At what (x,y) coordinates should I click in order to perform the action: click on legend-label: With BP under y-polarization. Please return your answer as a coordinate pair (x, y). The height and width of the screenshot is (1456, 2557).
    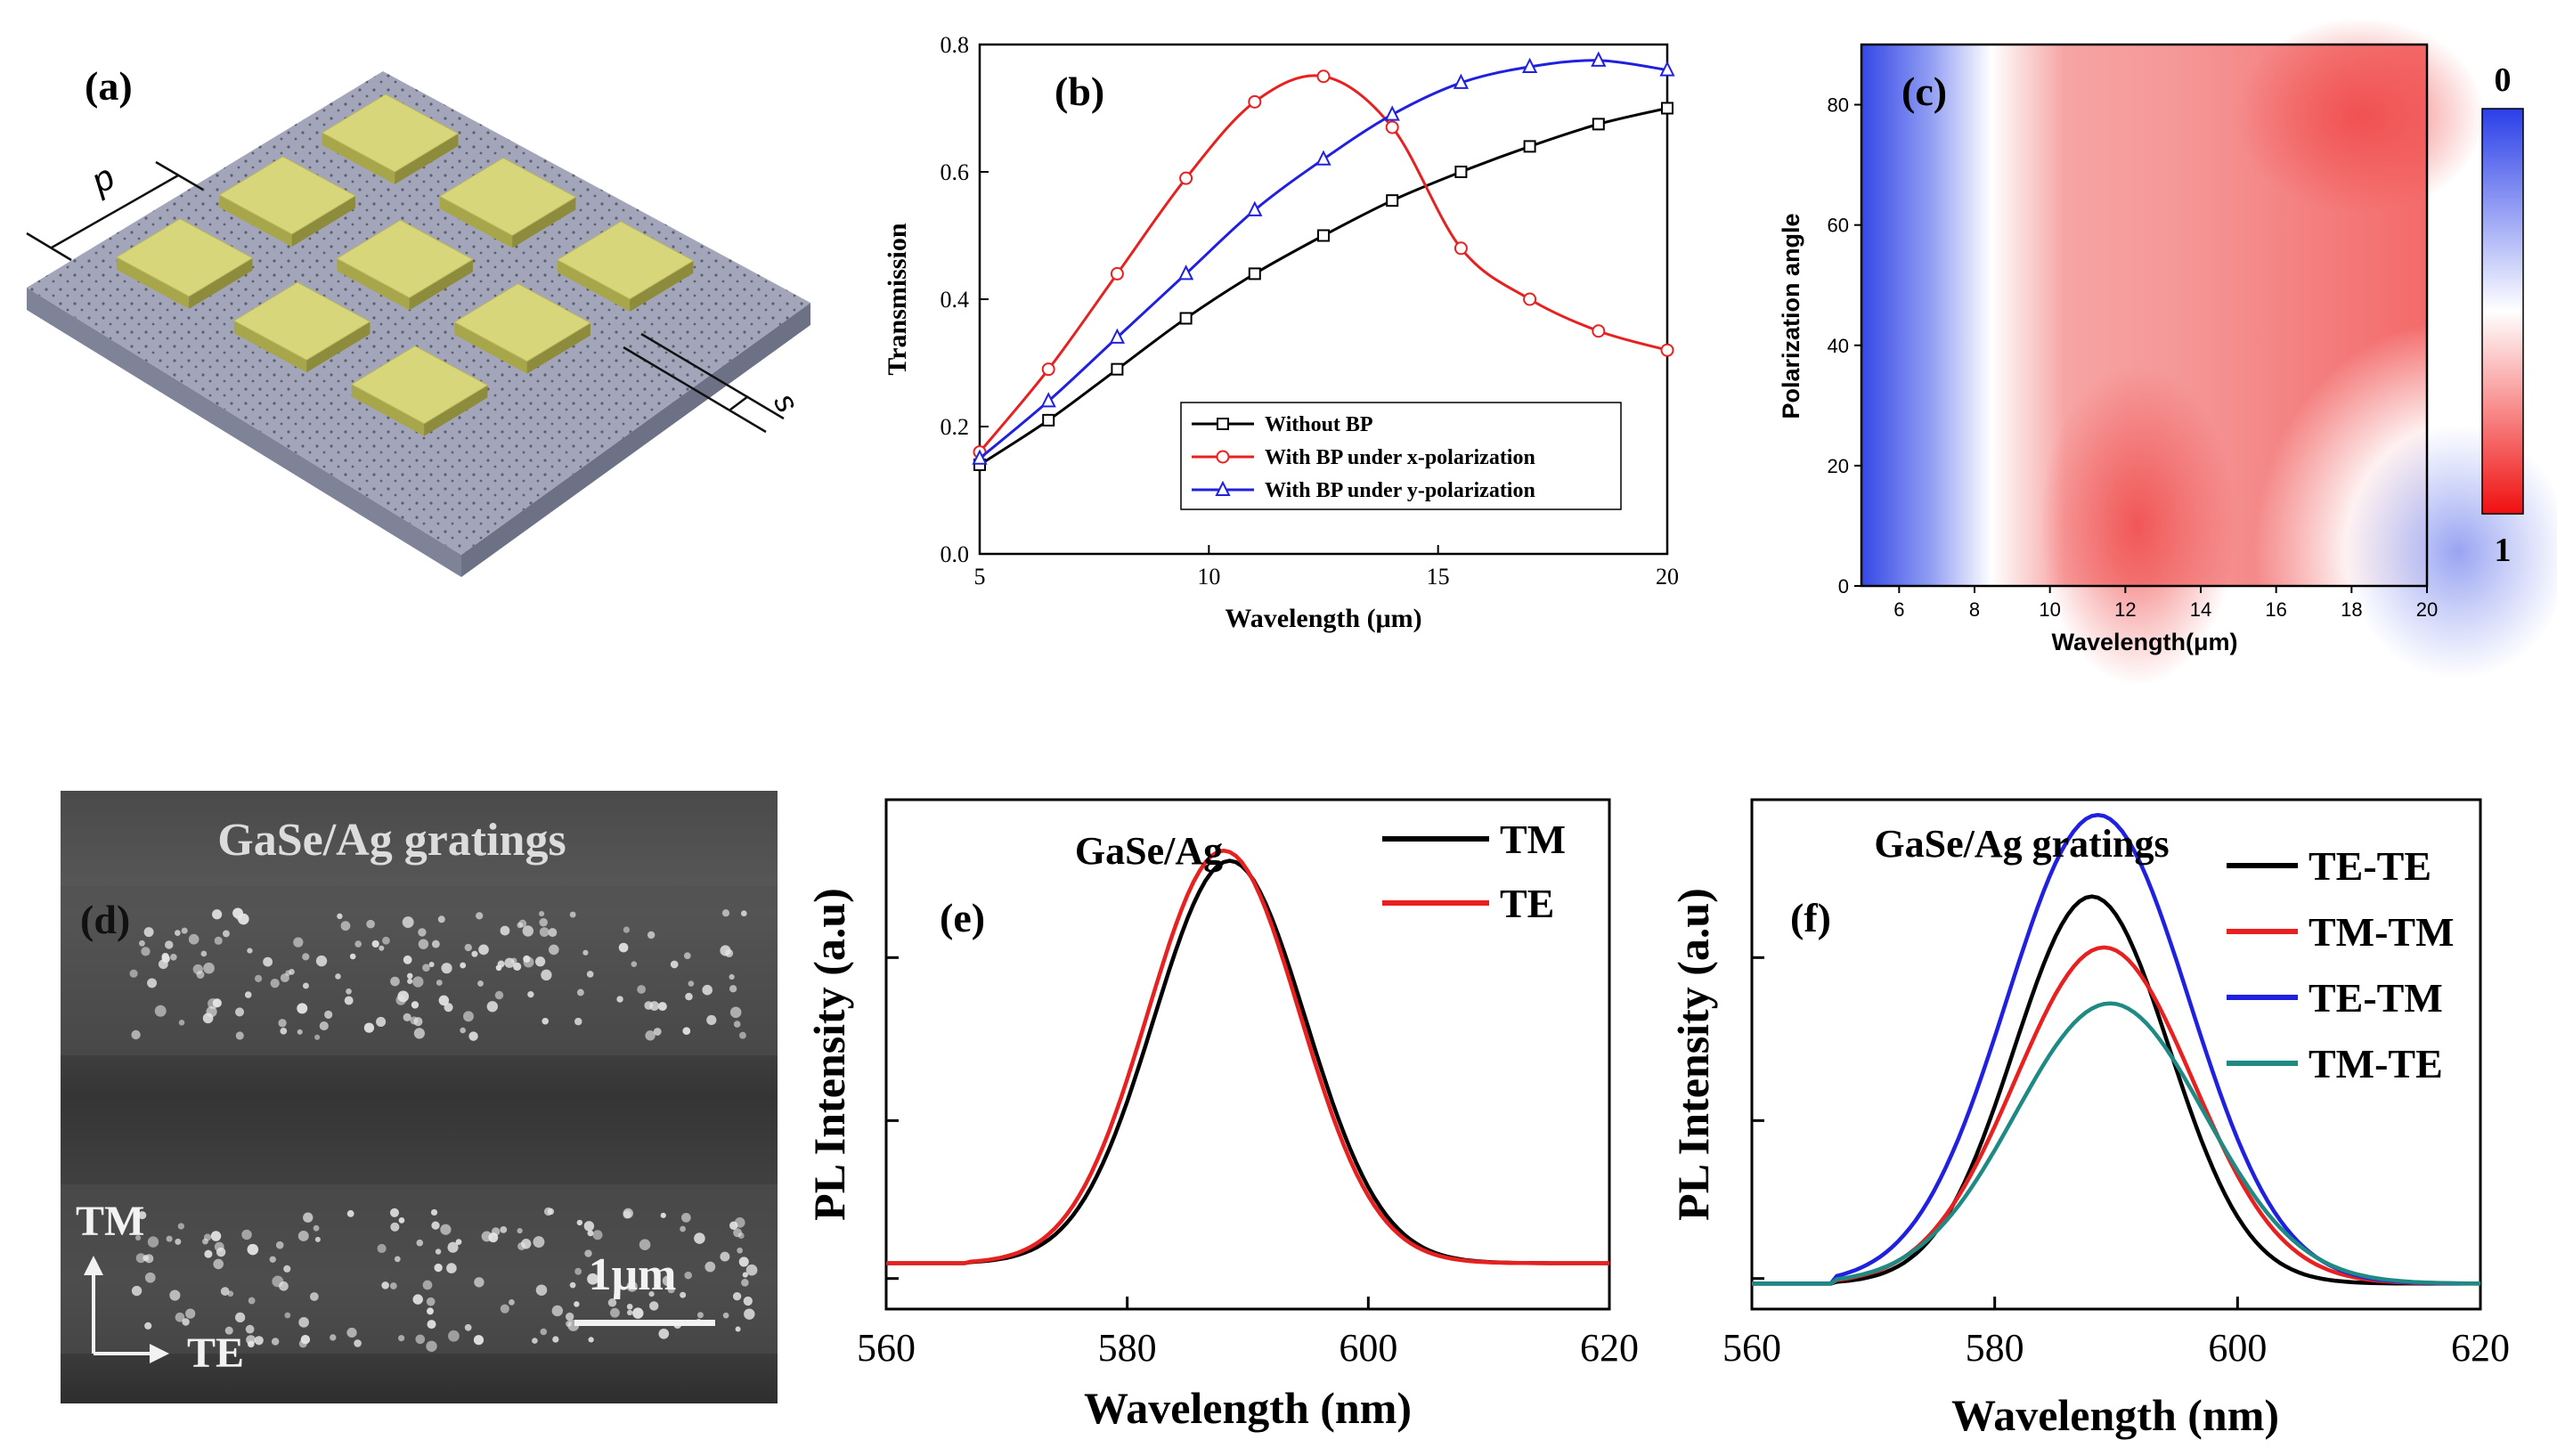
    Looking at the image, I should click on (1400, 490).